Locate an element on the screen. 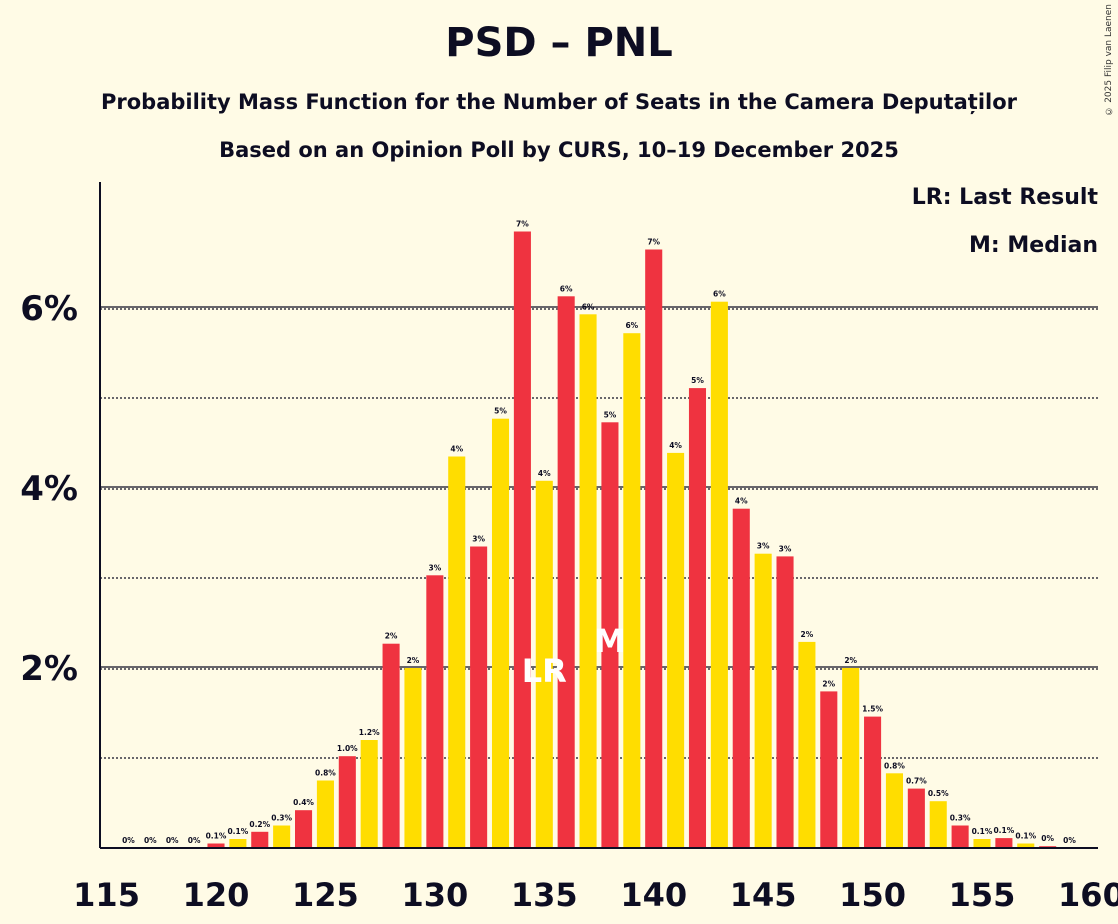 The height and width of the screenshot is (924, 1118). x-tick-label: 135 is located at coordinates (544, 895).